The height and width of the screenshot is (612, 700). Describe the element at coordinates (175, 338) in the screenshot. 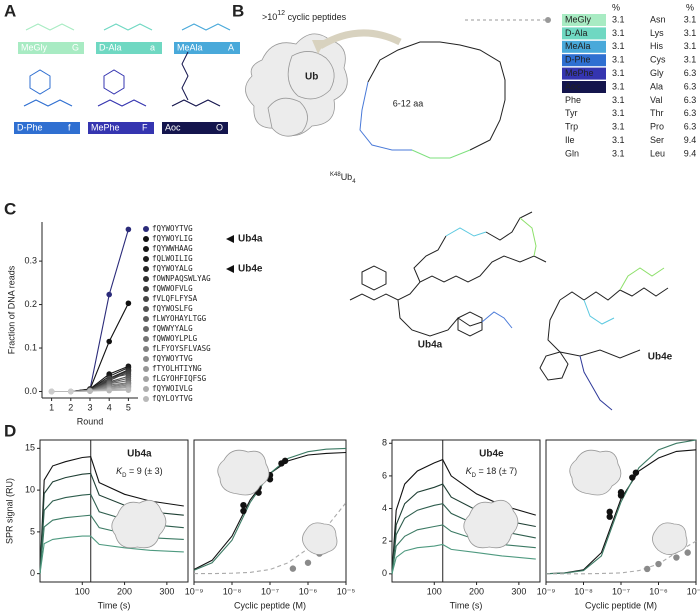

I see `sequence: fQWWOYLPLG` at that location.